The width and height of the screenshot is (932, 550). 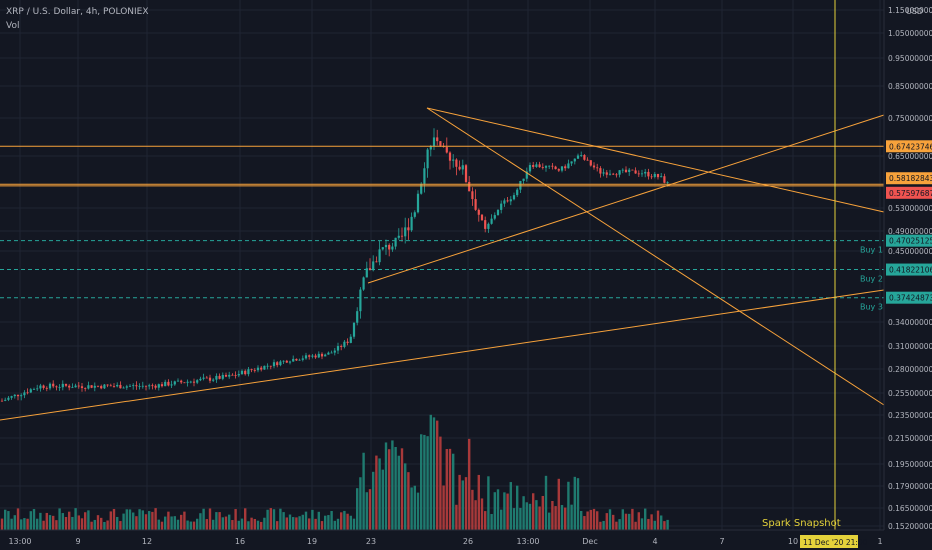 What do you see at coordinates (910, 438) in the screenshot?
I see `price-tick-label: 0.21500000` at bounding box center [910, 438].